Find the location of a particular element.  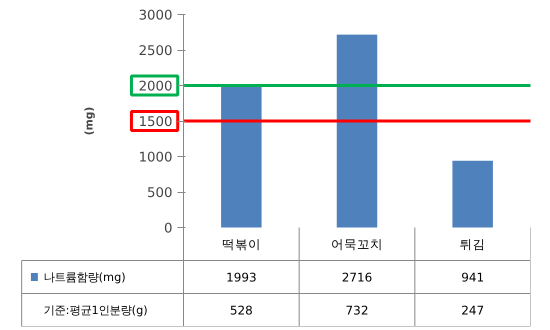

y-tick-label: 2500 is located at coordinates (155, 51).